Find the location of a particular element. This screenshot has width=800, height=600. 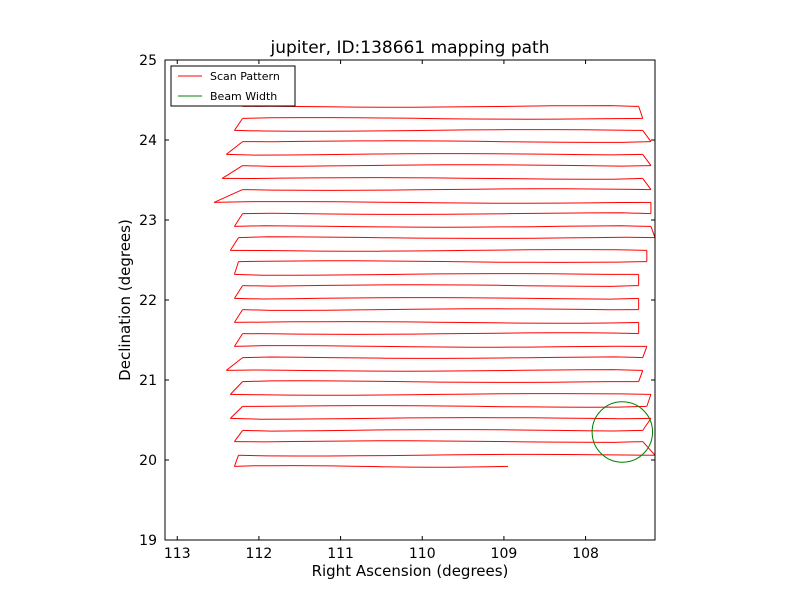

legend-label-beam-width: Beam Width is located at coordinates (243, 96).